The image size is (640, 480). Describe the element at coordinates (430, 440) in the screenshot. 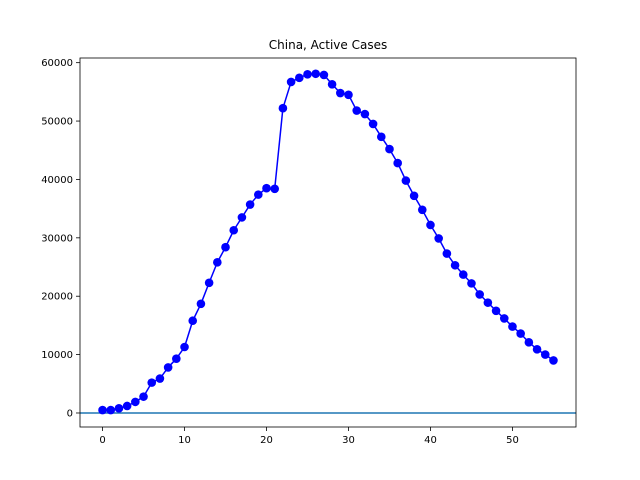

I see `x-tick-label: 40` at that location.